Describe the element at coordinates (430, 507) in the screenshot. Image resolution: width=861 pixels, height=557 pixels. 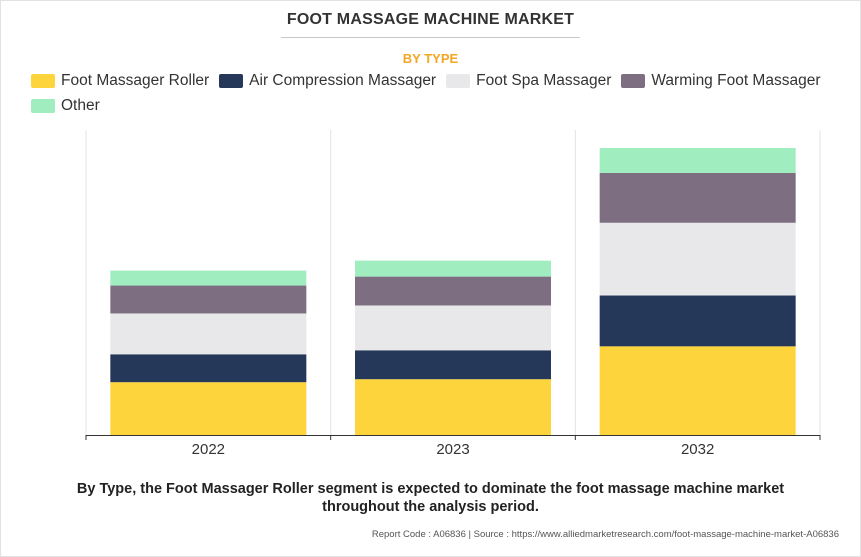
I see `caption-line-2: throughout the analysis period.` at that location.